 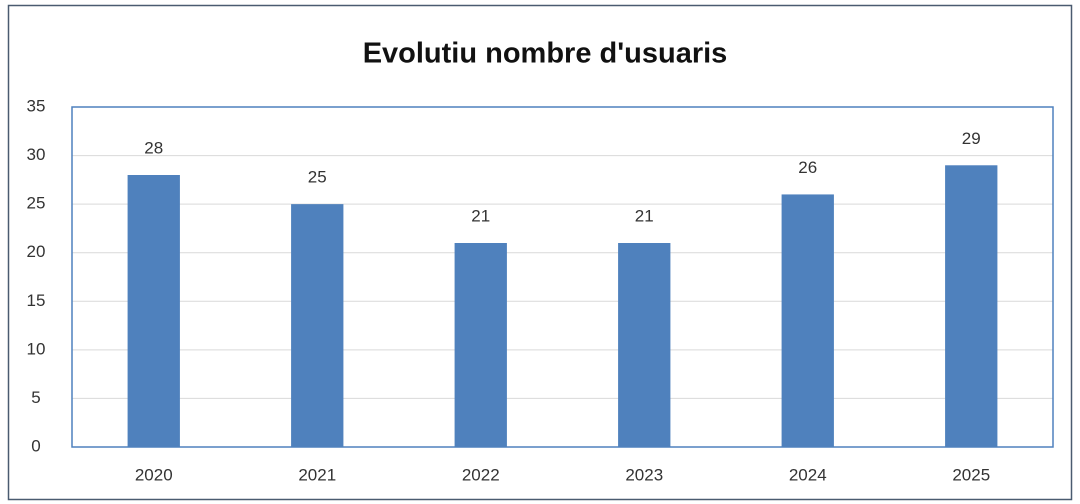 I want to click on y-tick-label: 30, so click(x=36, y=154).